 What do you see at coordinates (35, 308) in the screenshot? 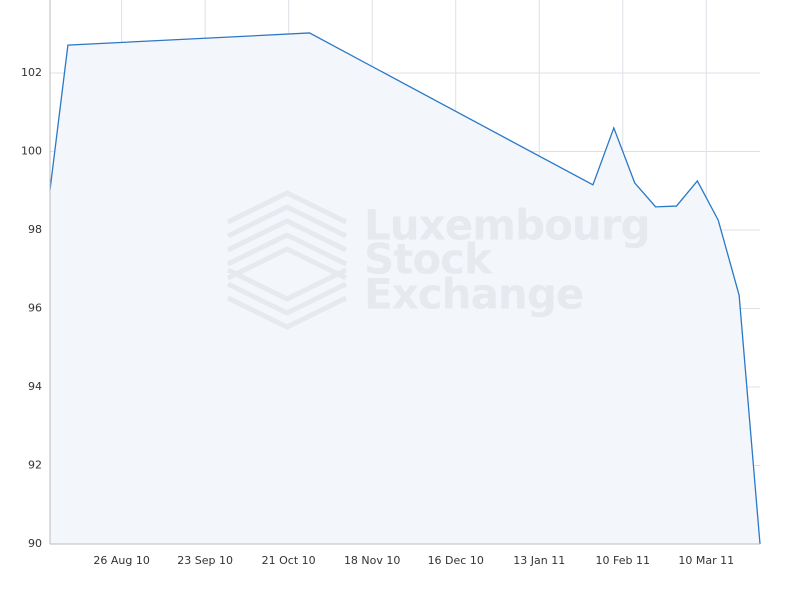
I see `y-tick-label: 96` at bounding box center [35, 308].